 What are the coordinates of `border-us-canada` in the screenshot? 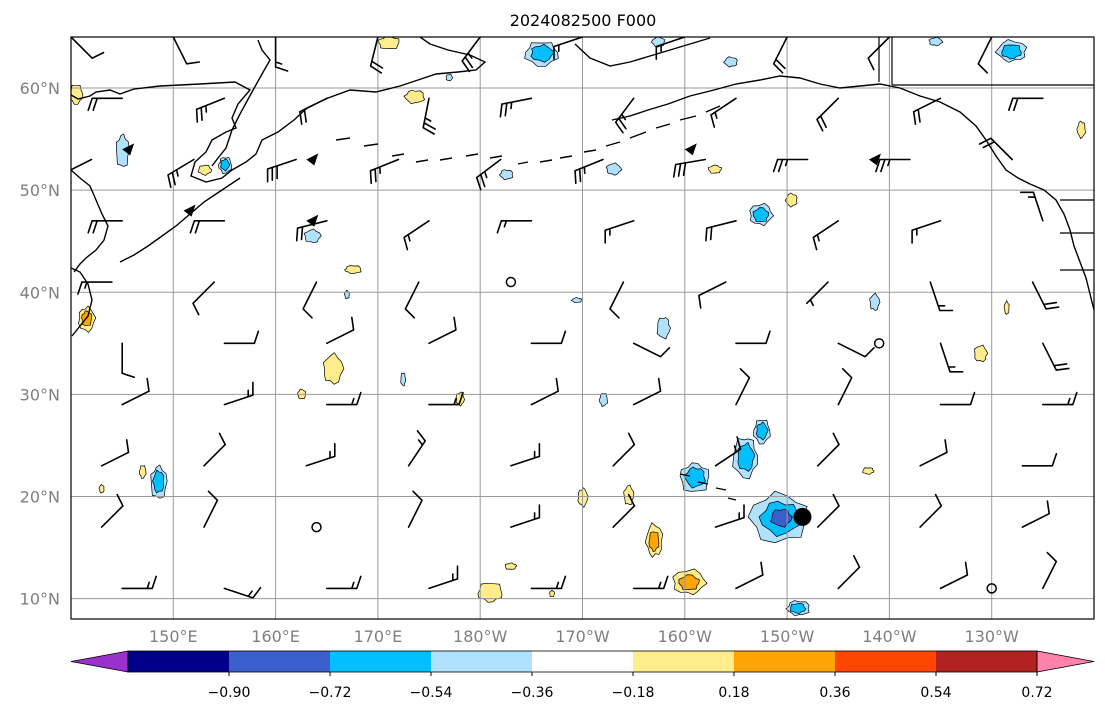 It's located at (1077, 235).